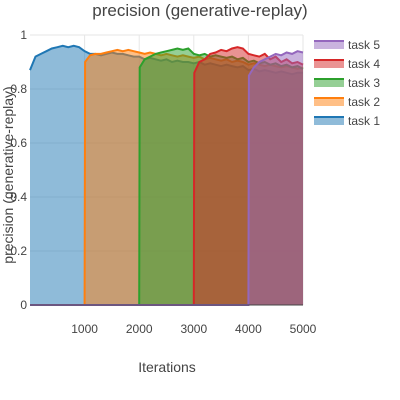 Image resolution: width=400 pixels, height=400 pixels. What do you see at coordinates (364, 102) in the screenshot?
I see `legend-label: task 2` at bounding box center [364, 102].